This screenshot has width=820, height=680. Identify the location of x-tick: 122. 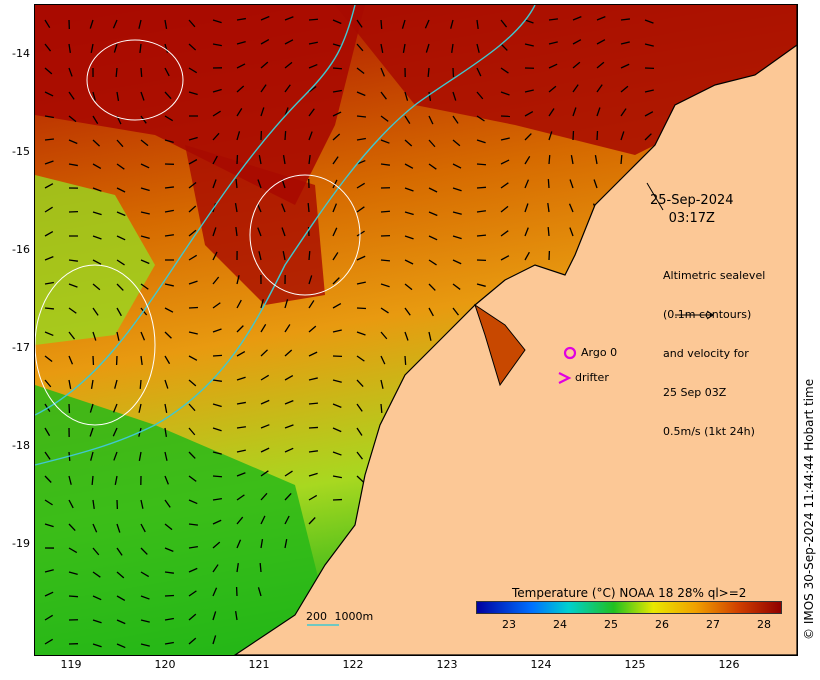
(353, 664).